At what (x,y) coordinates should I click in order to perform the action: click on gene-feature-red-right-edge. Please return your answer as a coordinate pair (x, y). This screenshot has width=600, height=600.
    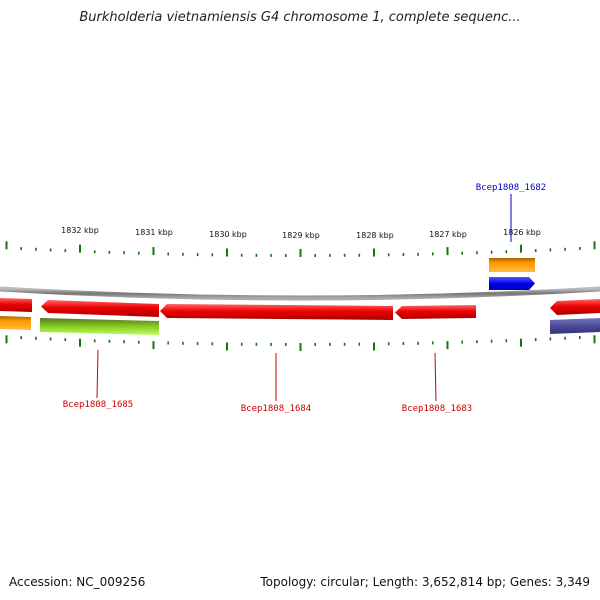
    Looking at the image, I should click on (575, 307).